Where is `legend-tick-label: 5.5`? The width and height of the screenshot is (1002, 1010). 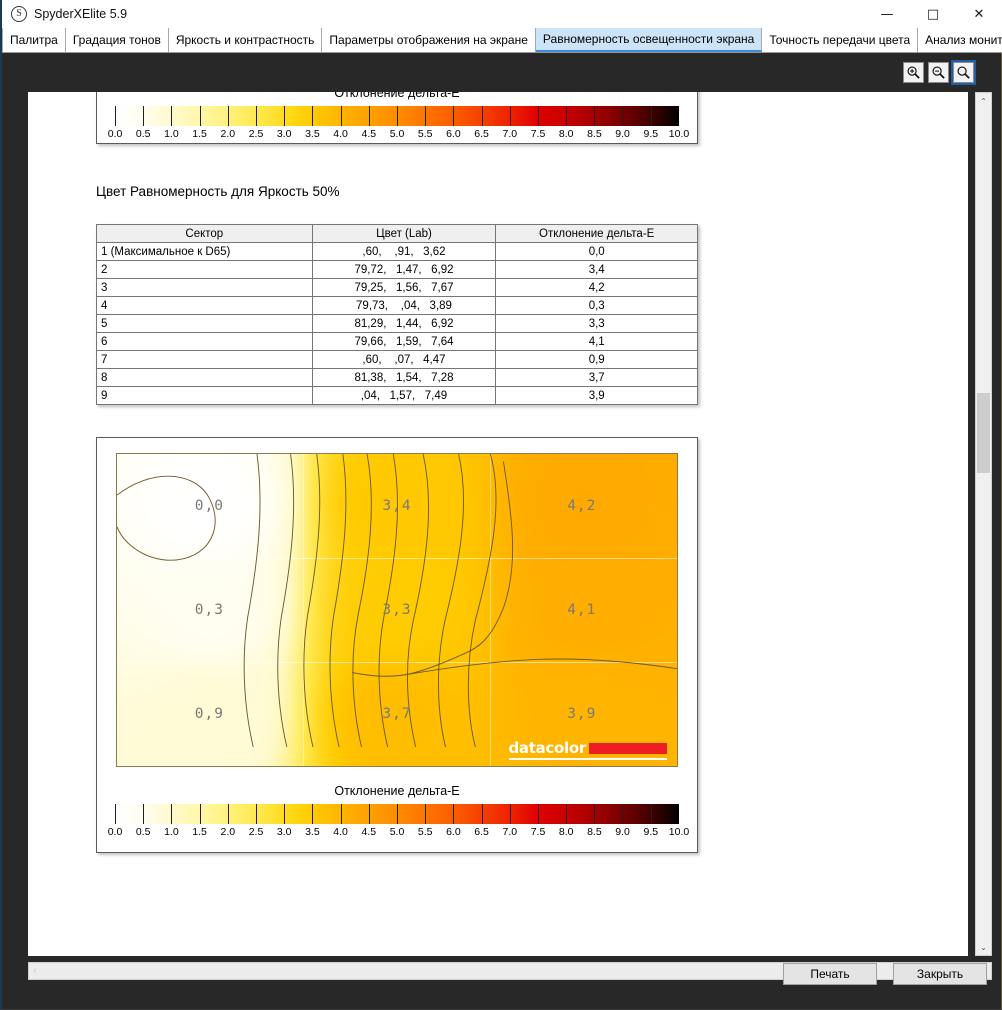
legend-tick-label: 5.5 is located at coordinates (425, 134).